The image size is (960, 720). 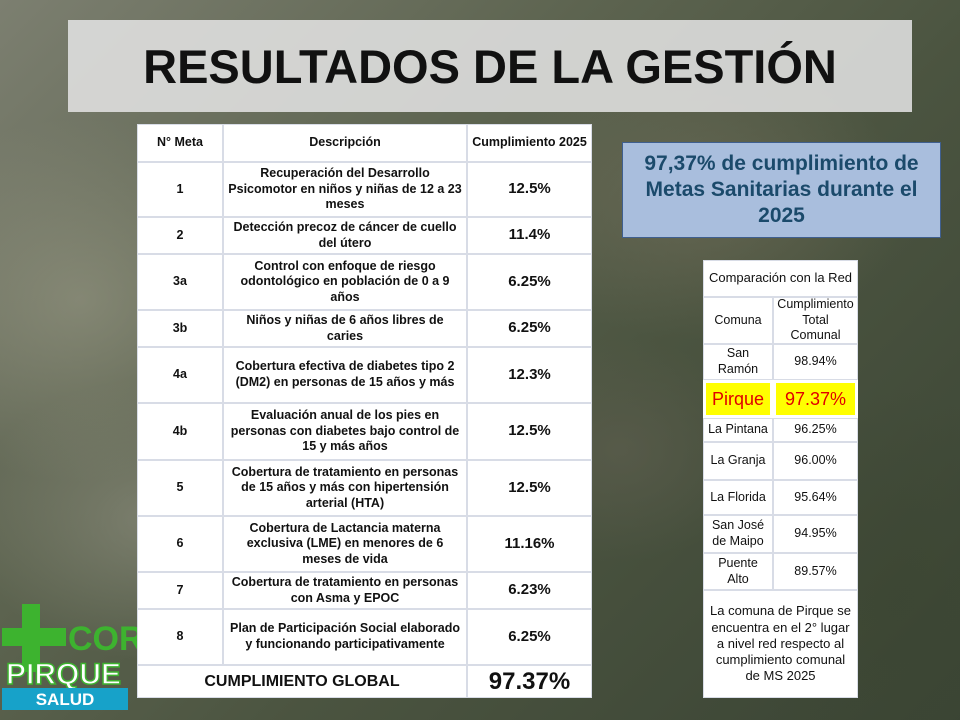 What do you see at coordinates (738, 399) in the screenshot?
I see `comparison-commune: Pirque` at bounding box center [738, 399].